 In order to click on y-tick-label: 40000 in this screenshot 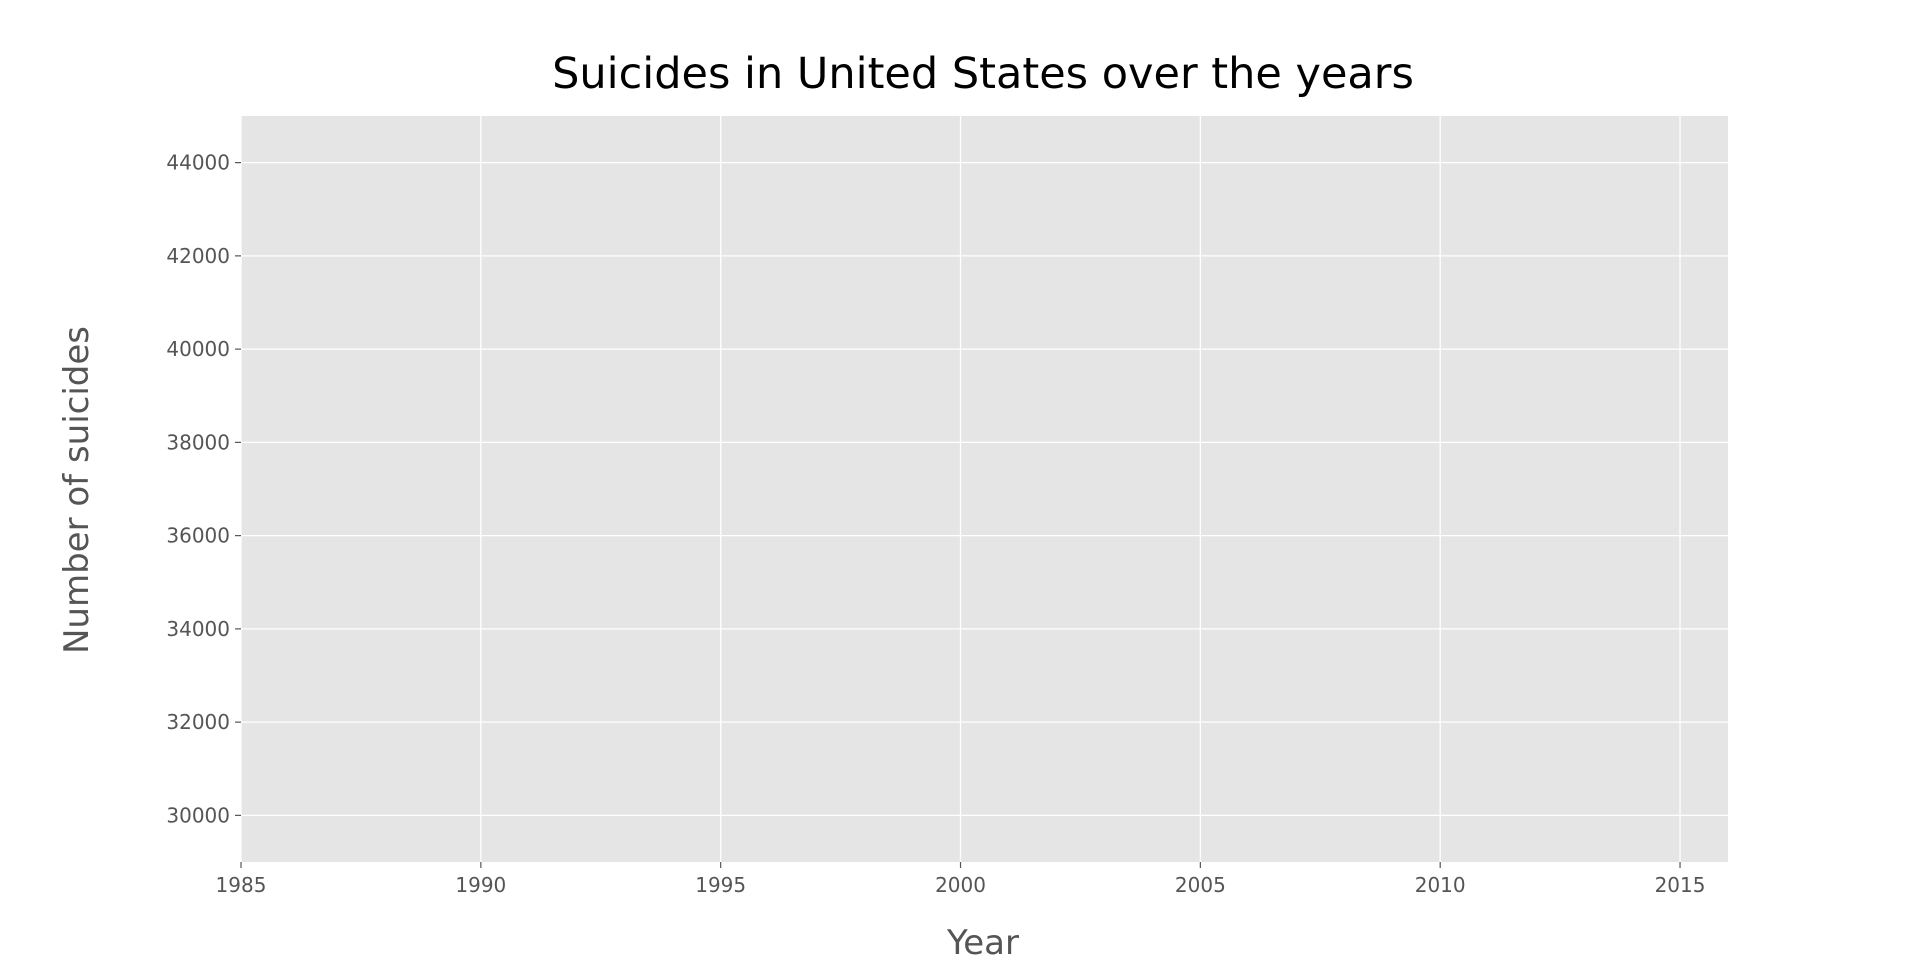, I will do `click(198, 349)`.